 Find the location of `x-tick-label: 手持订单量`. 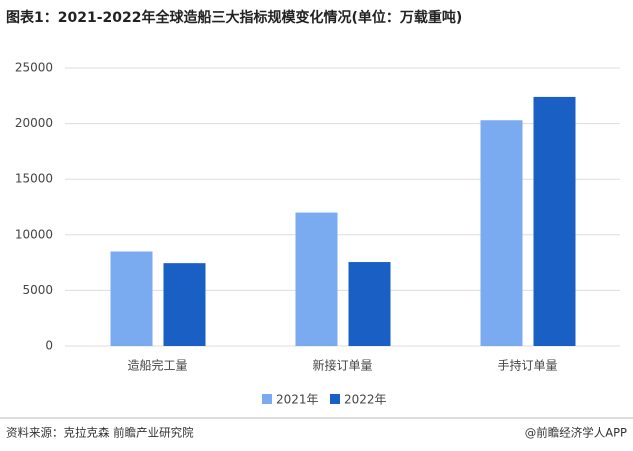

x-tick-label: 手持订单量 is located at coordinates (527, 365).